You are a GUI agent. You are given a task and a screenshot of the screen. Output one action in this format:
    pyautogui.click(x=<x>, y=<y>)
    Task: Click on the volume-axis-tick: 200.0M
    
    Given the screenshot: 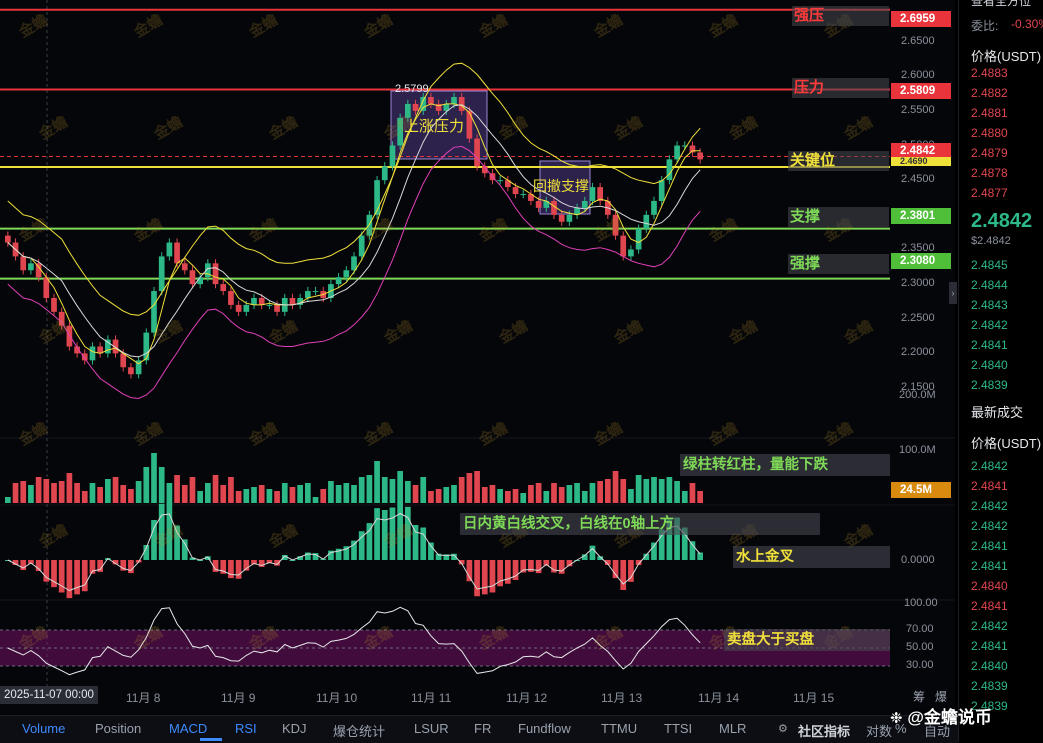 What is the action you would take?
    pyautogui.click(x=917, y=395)
    